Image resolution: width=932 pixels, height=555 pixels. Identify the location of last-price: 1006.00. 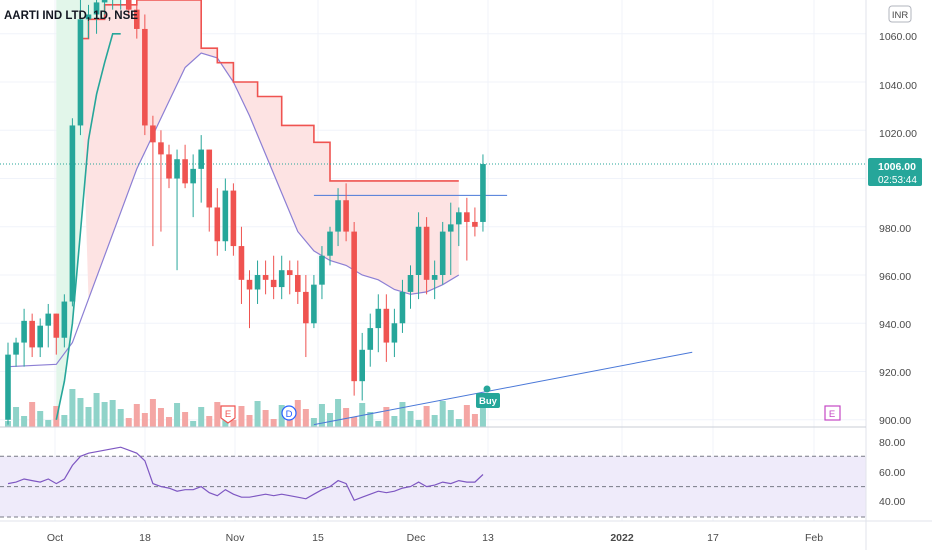
(897, 167).